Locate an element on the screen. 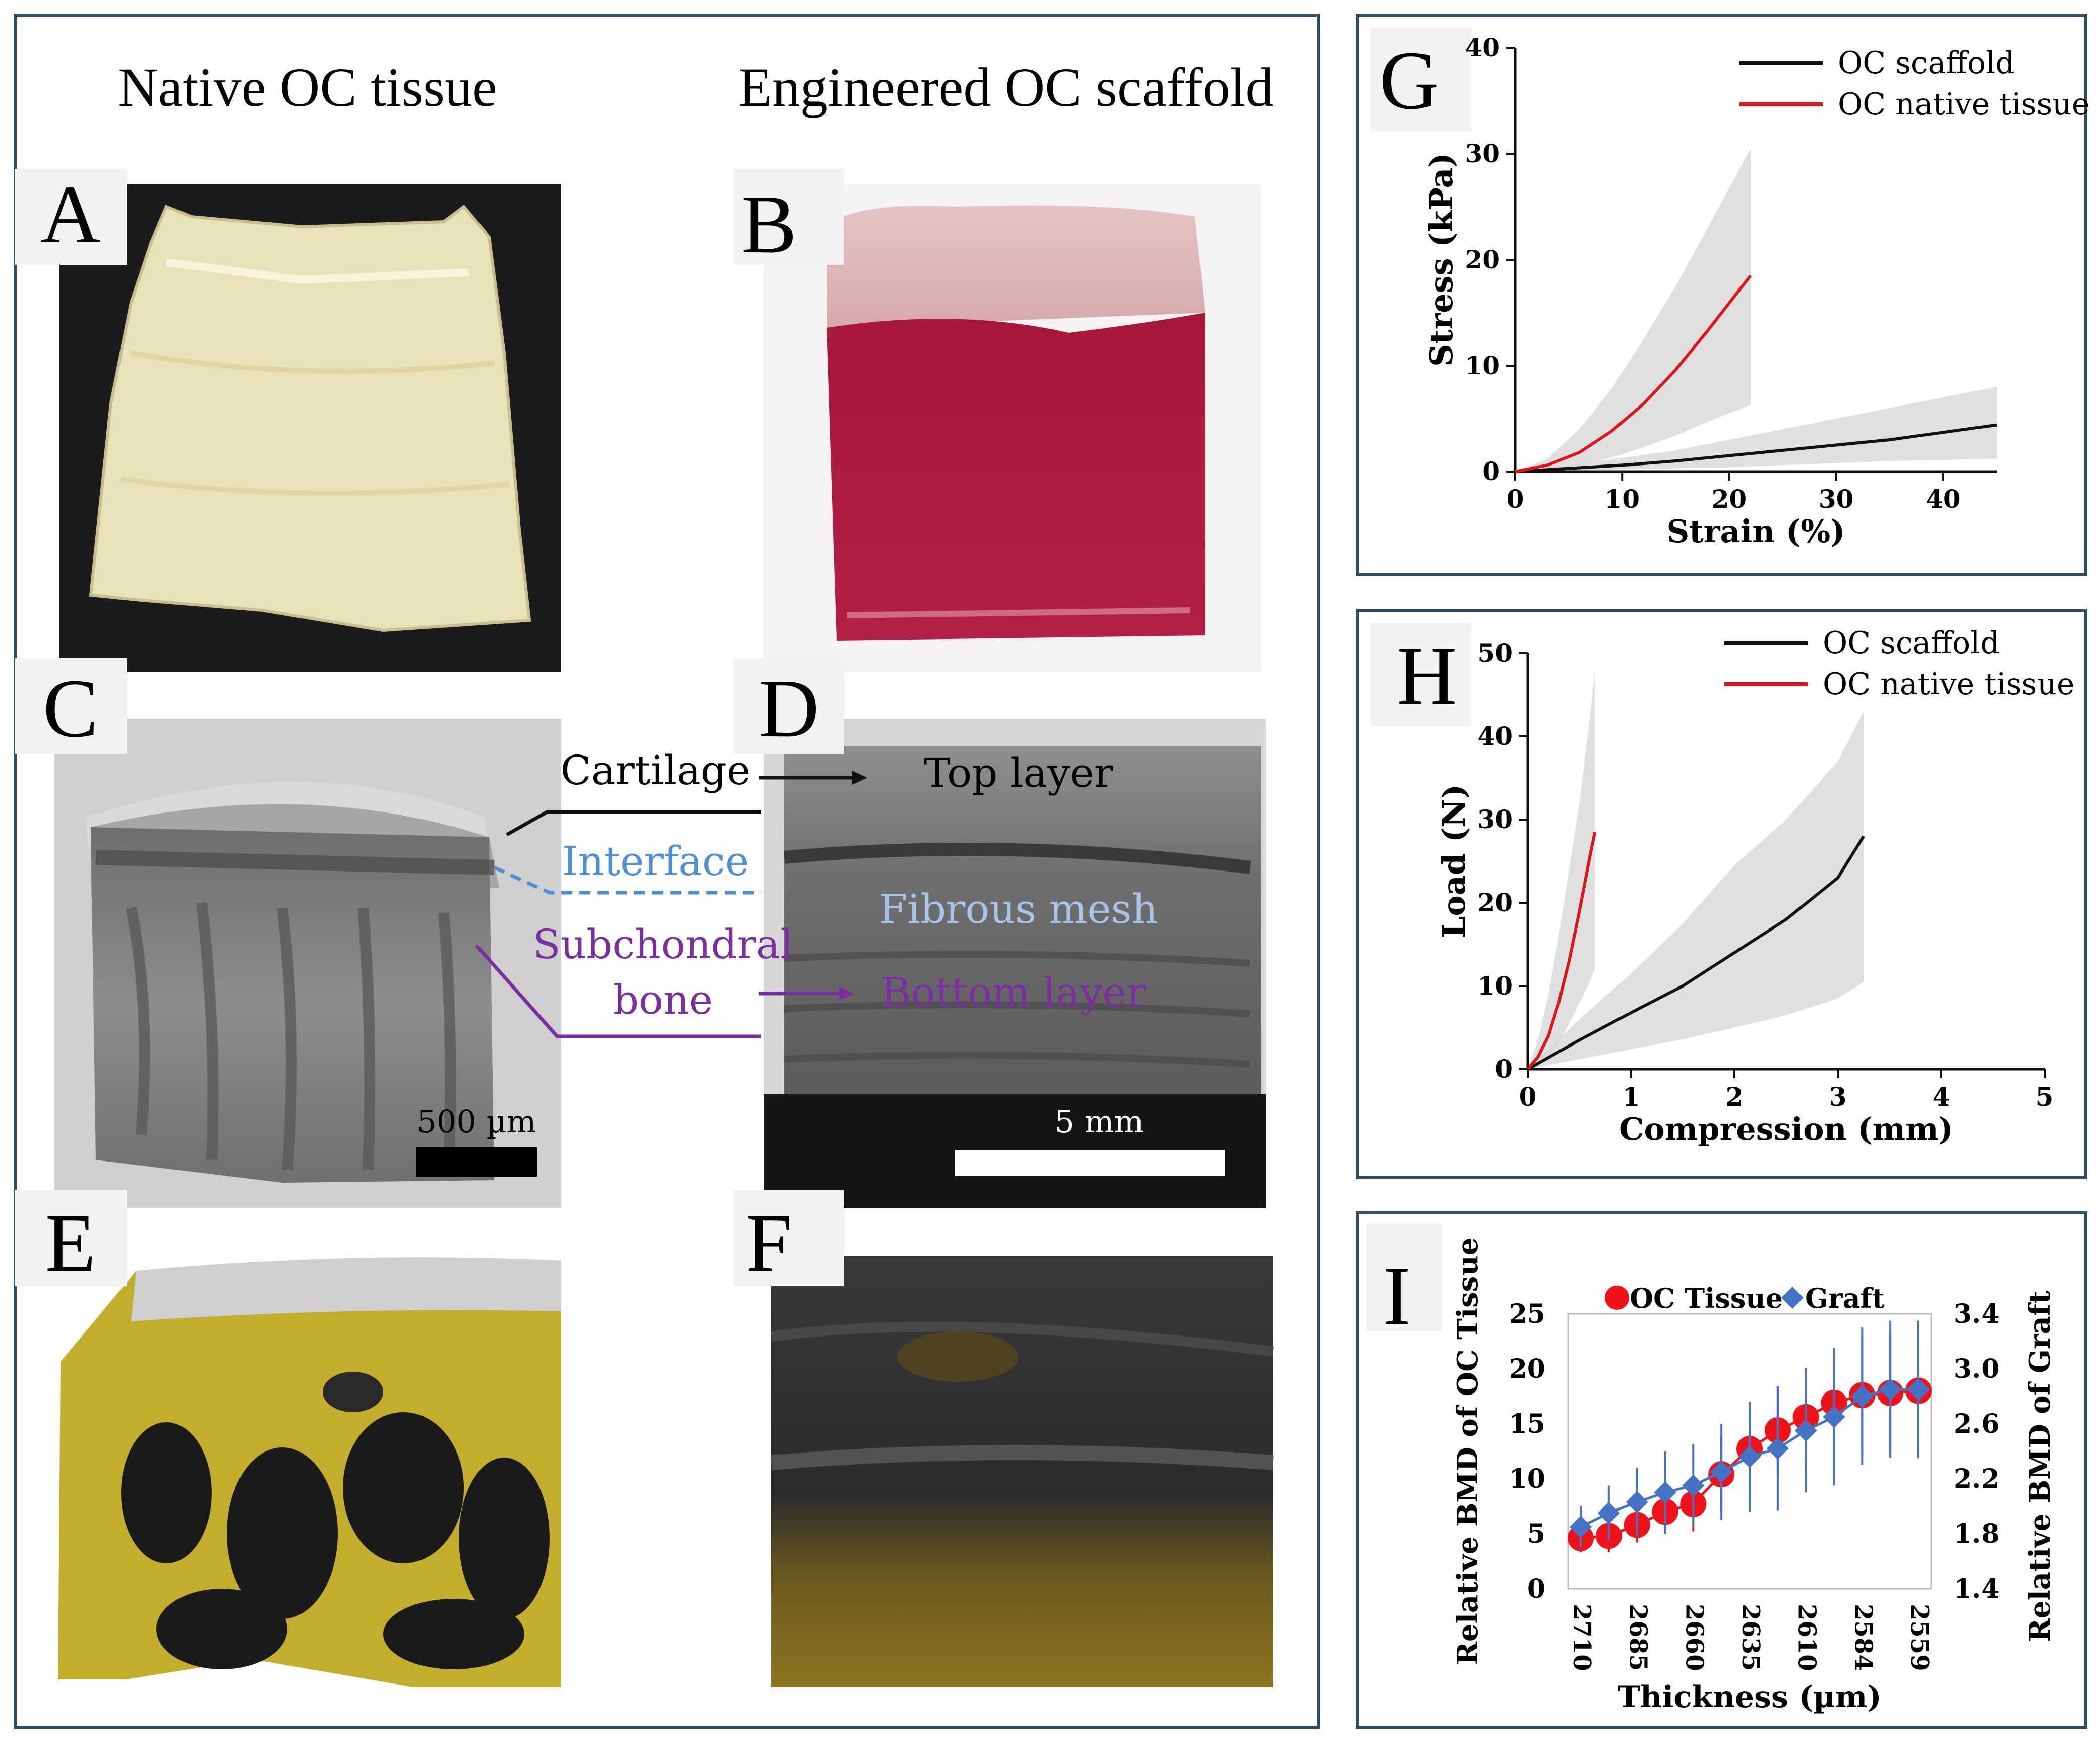 Image resolution: width=2100 pixels, height=1742 pixels. y-tick-label-H: 40 is located at coordinates (1495, 736).